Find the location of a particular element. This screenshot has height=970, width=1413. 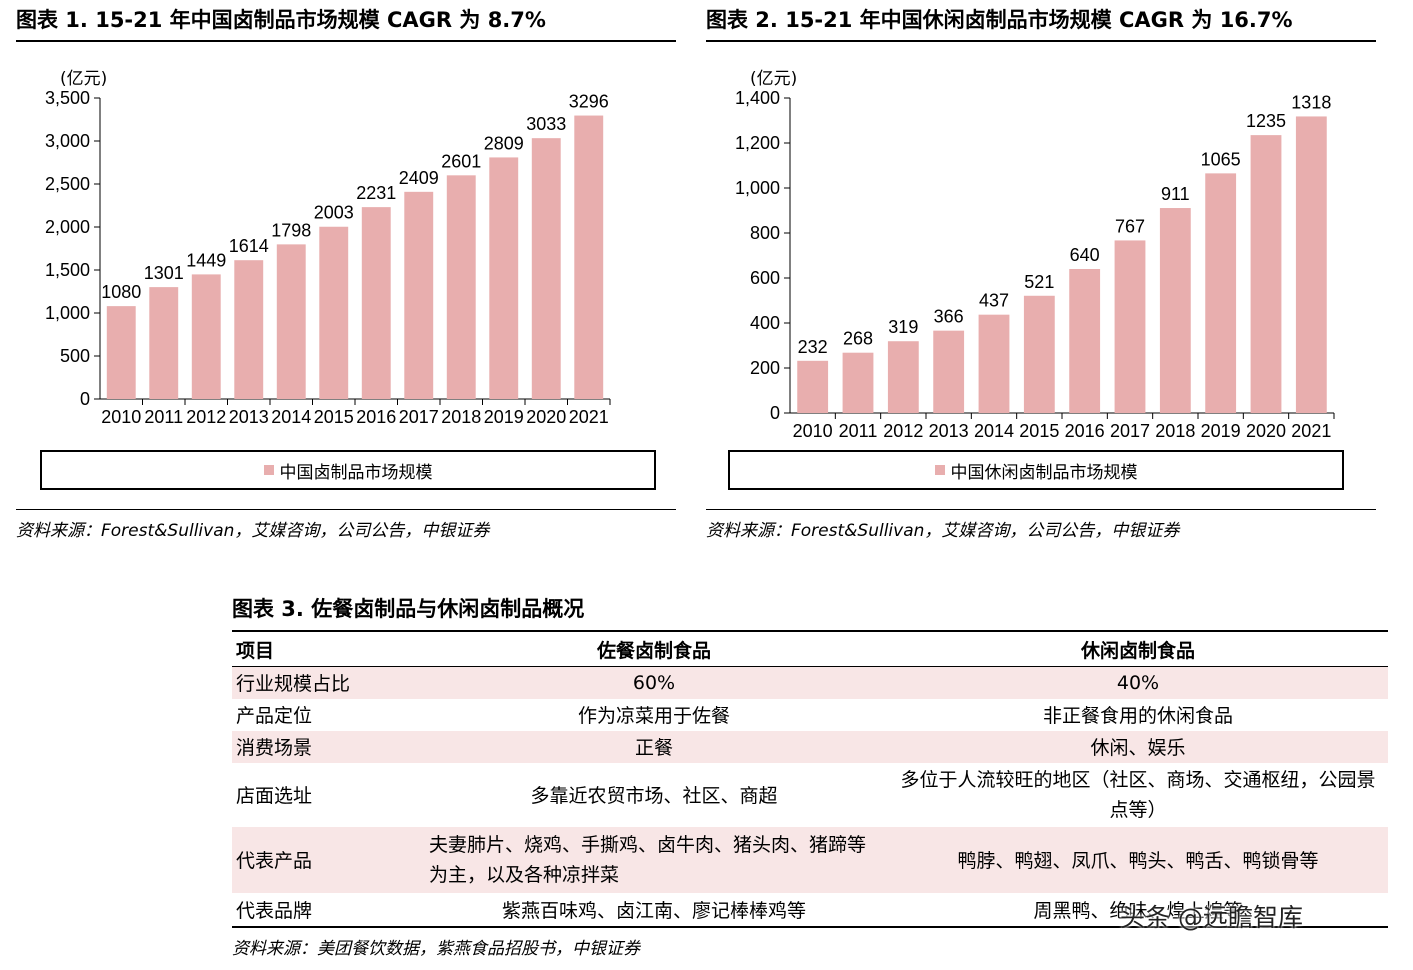

table-cell: 非正餐食用的休闲食品 is located at coordinates (1137, 716).